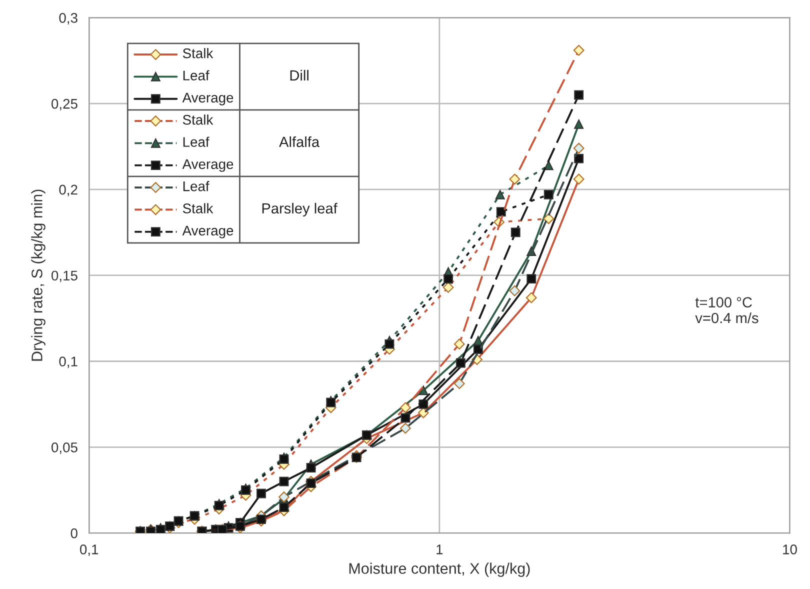 The width and height of the screenshot is (810, 589). What do you see at coordinates (38, 275) in the screenshot?
I see `y-axis-title: Drying rate, S (kg/kg min)` at bounding box center [38, 275].